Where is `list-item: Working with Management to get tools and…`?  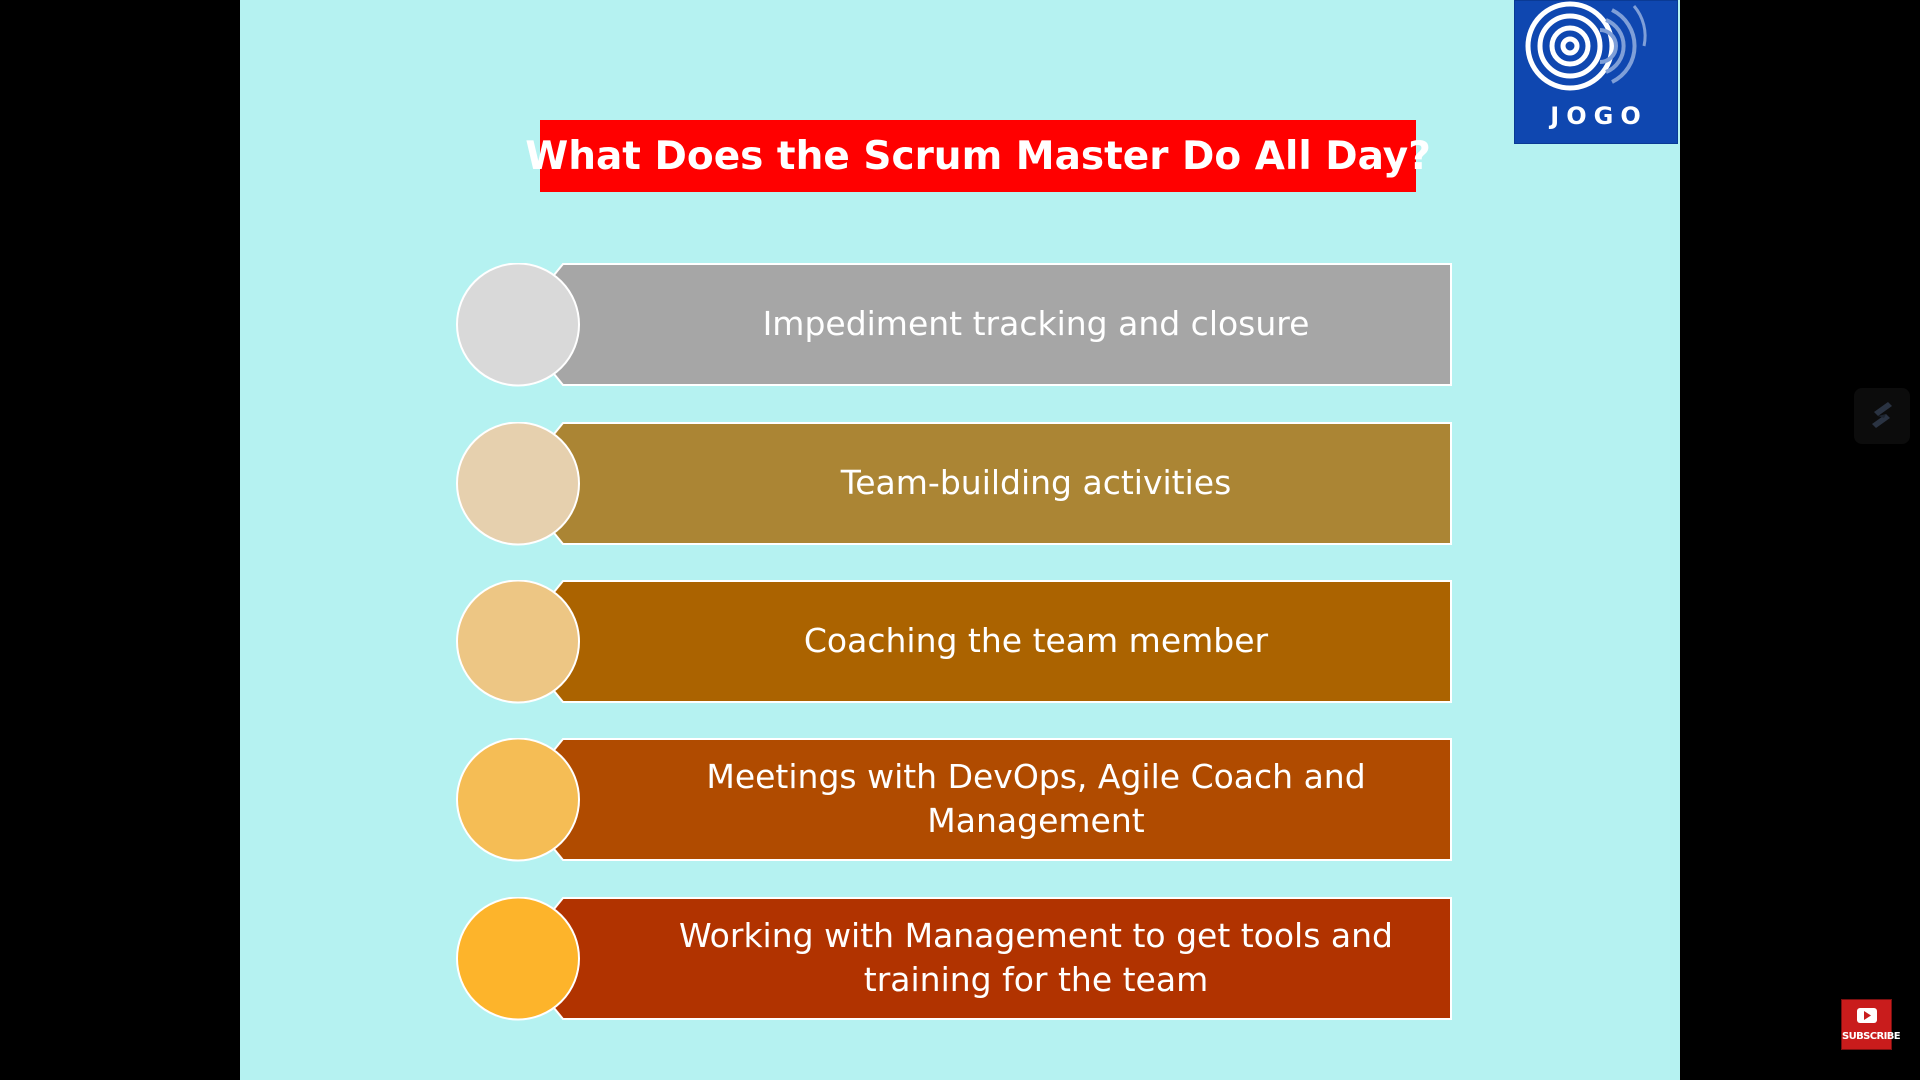 list-item: Working with Management to get tools and… is located at coordinates (956, 959).